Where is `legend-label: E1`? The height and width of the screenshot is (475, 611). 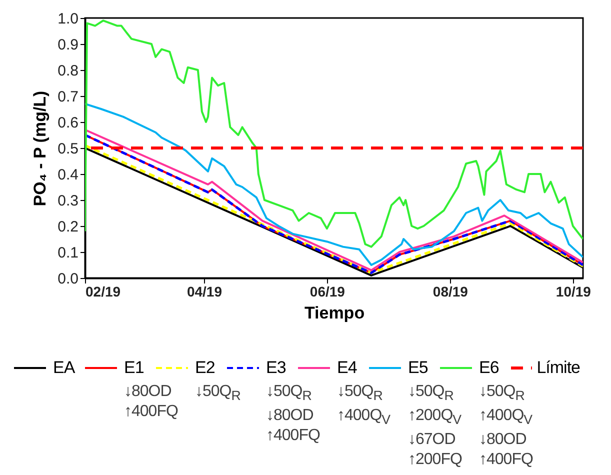
legend-label: E1 is located at coordinates (134, 368).